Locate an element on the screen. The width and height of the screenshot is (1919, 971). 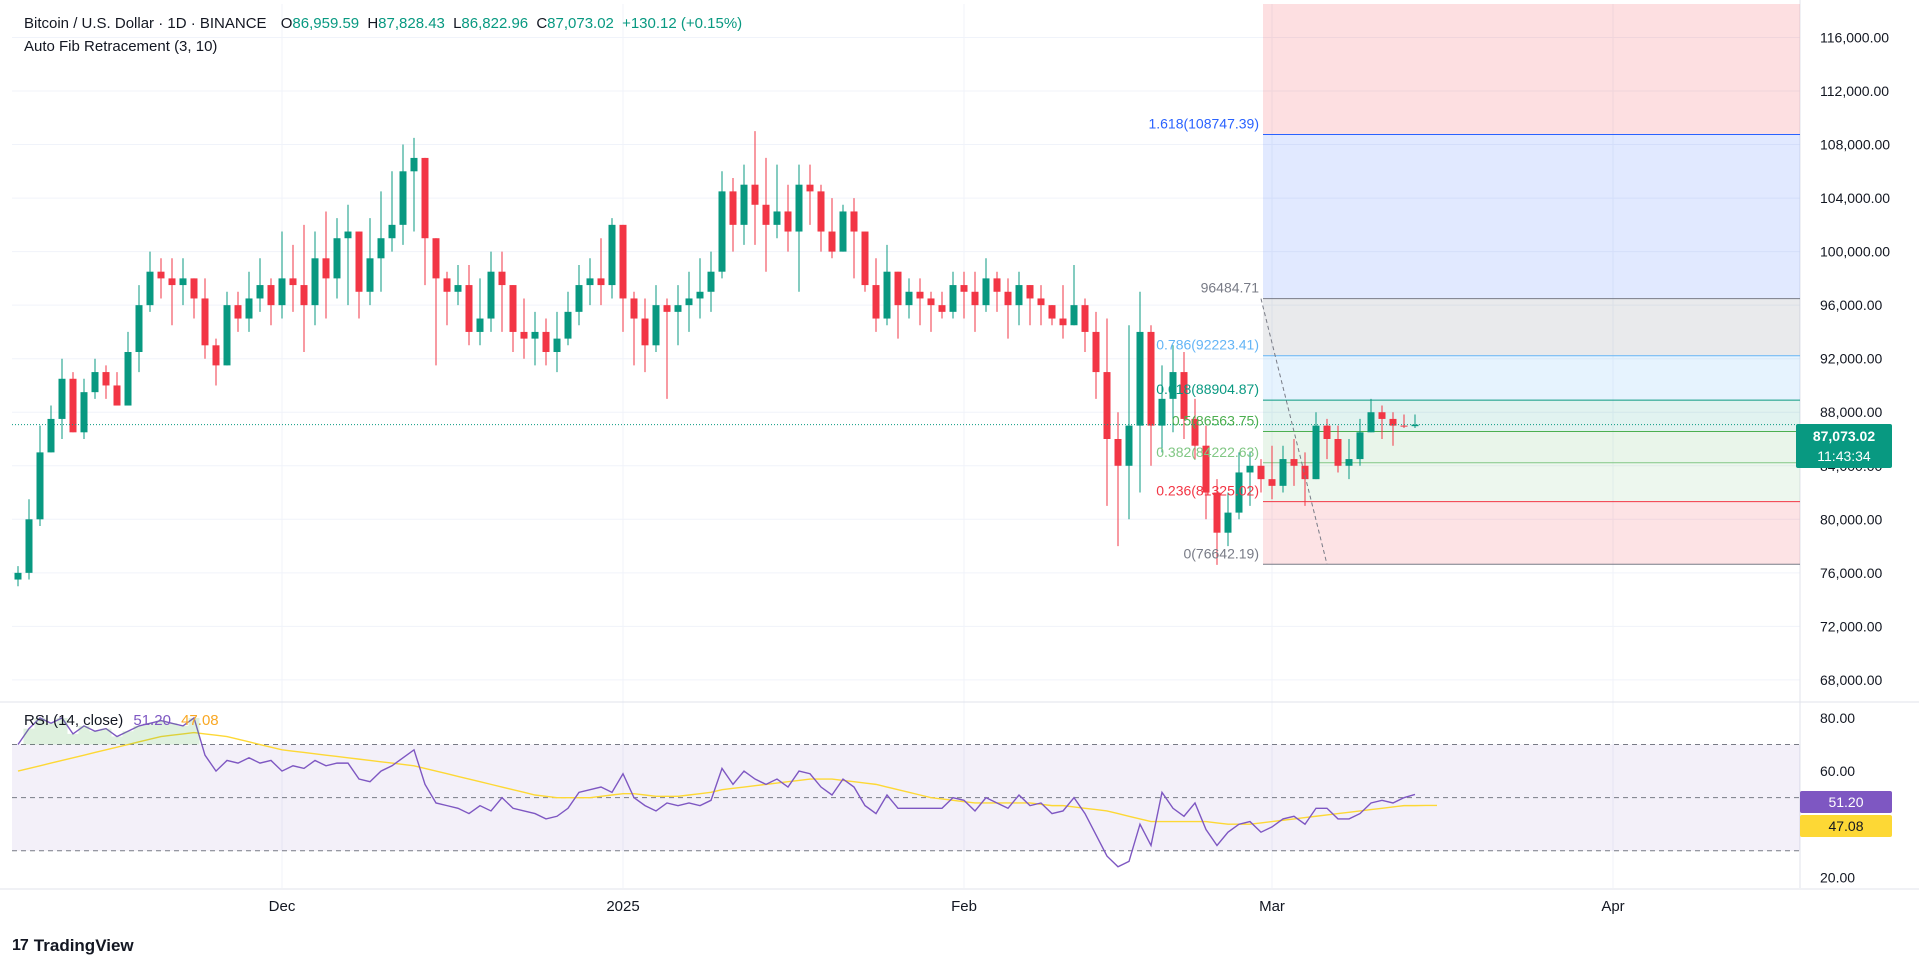
change-value: +130.12 (+0.15%) is located at coordinates (682, 23).